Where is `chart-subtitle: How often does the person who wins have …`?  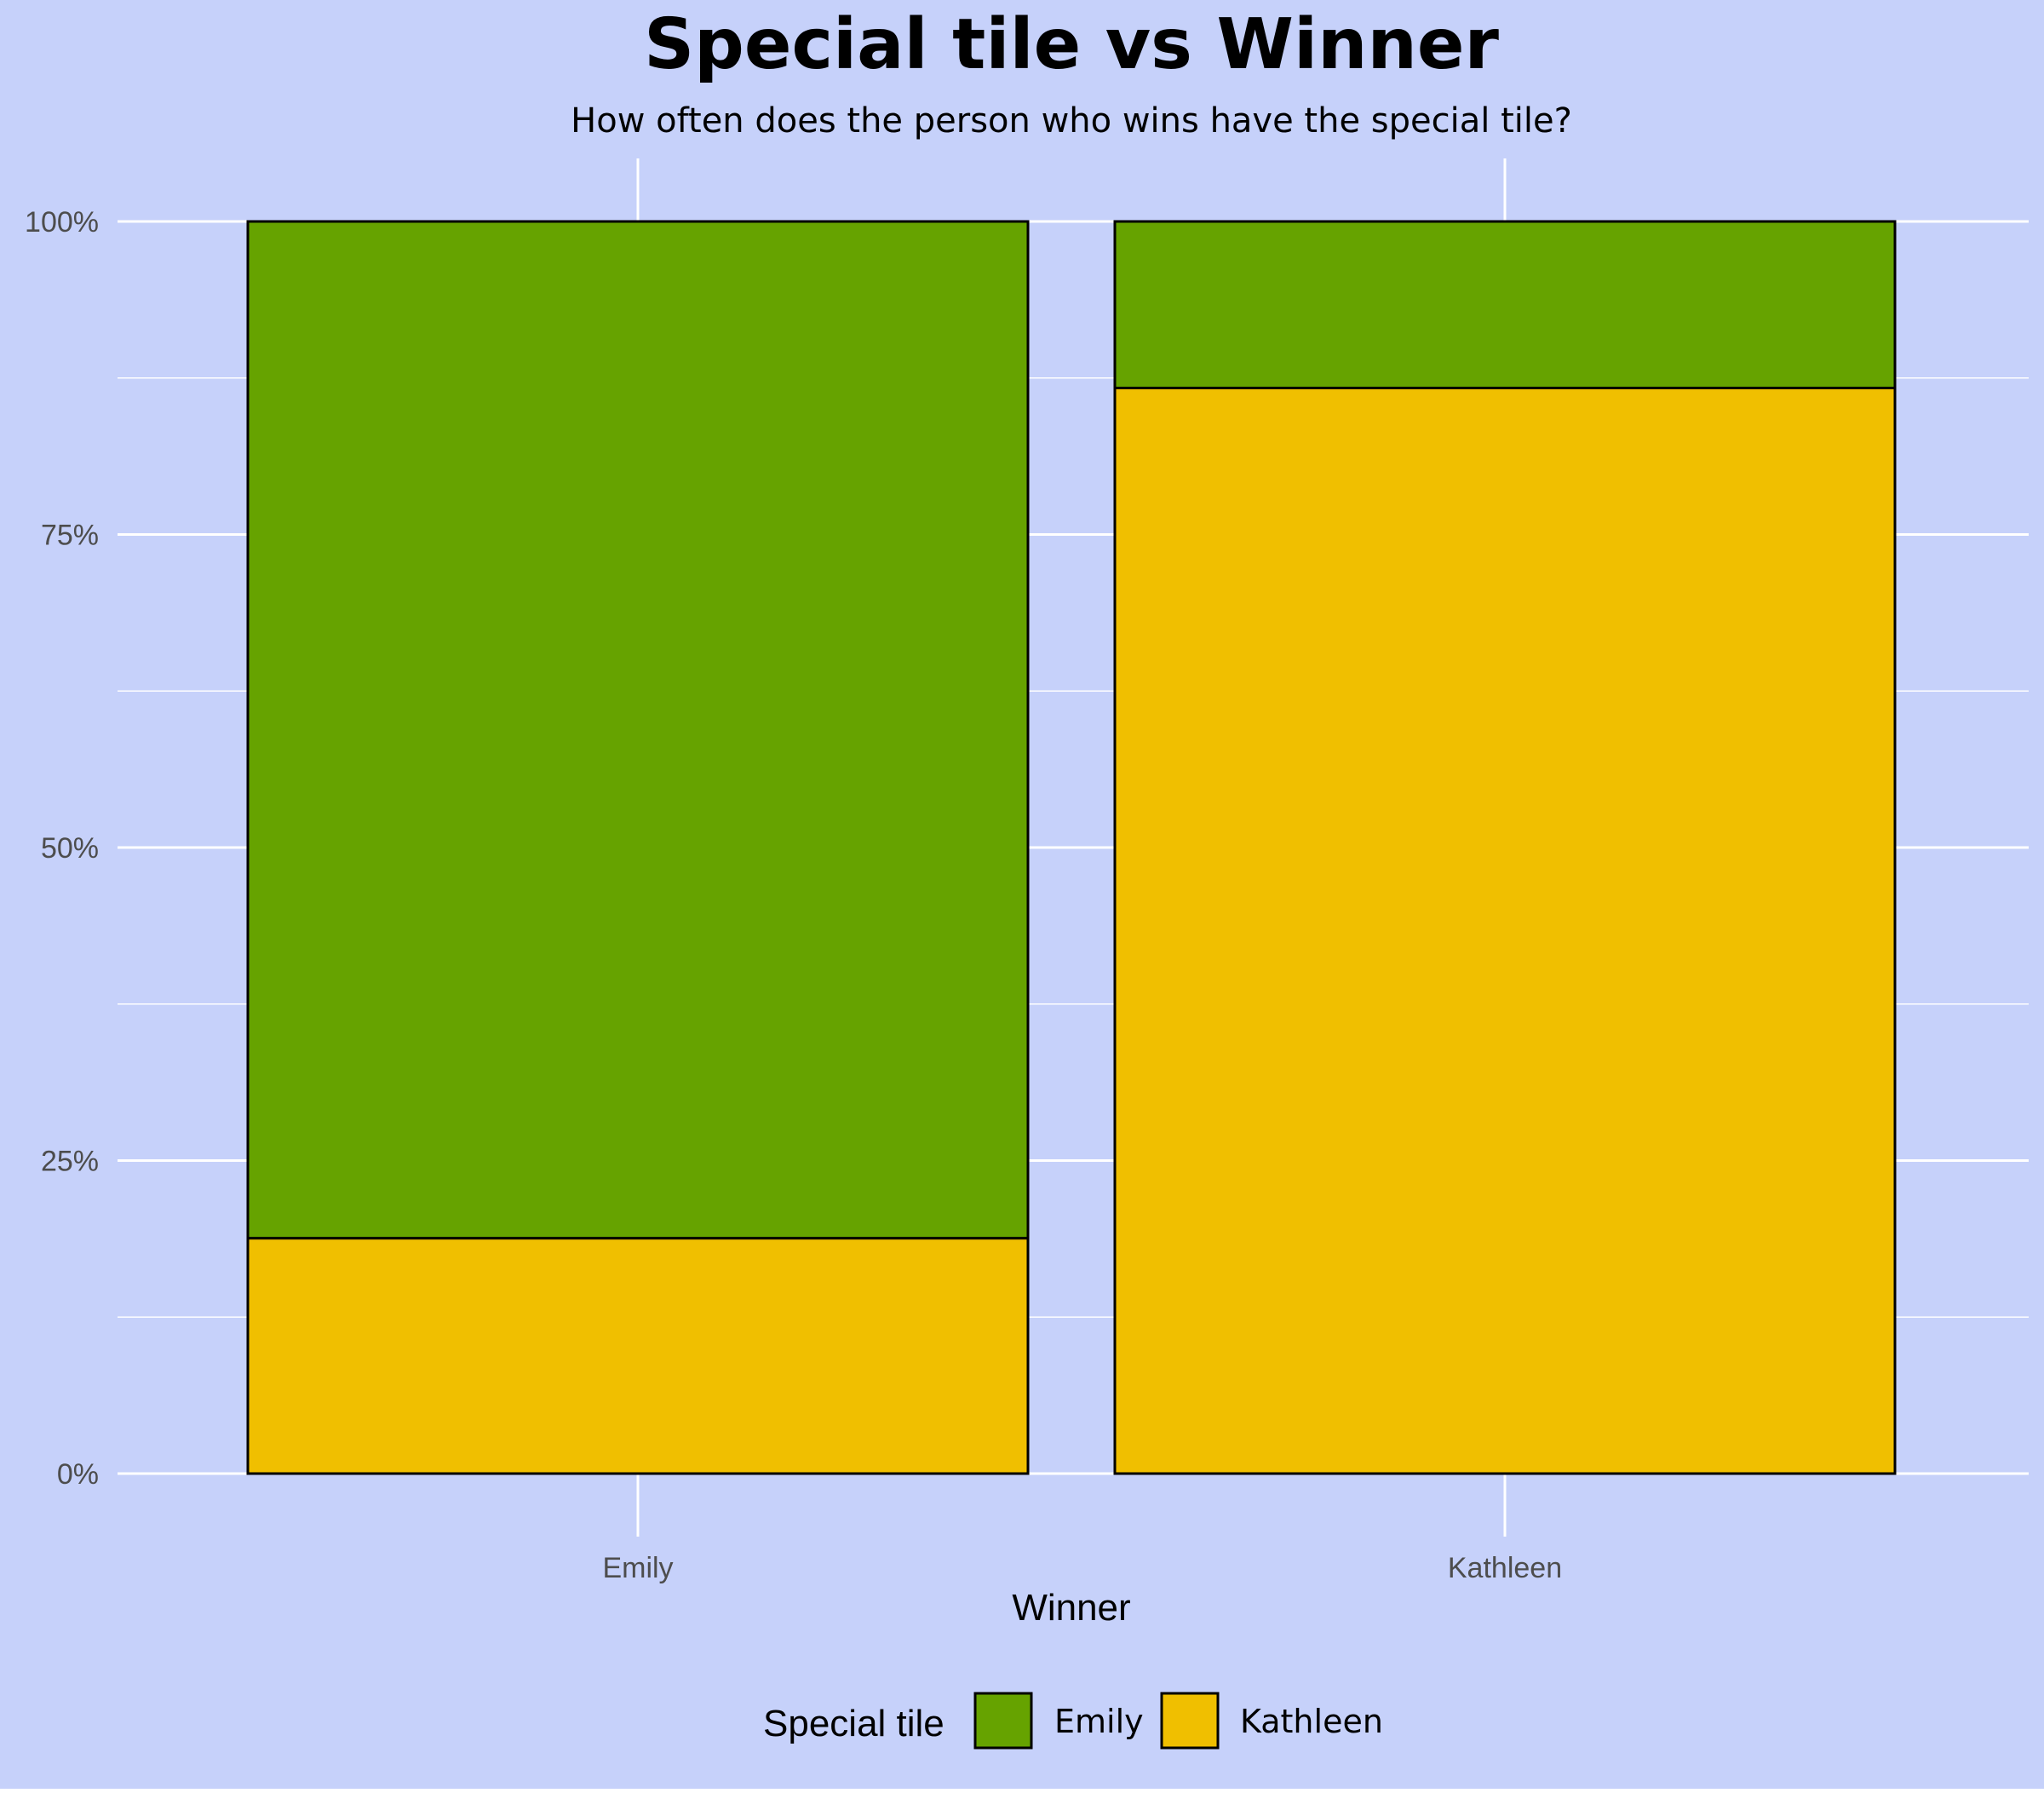
chart-subtitle: How often does the person who wins have … is located at coordinates (1071, 121).